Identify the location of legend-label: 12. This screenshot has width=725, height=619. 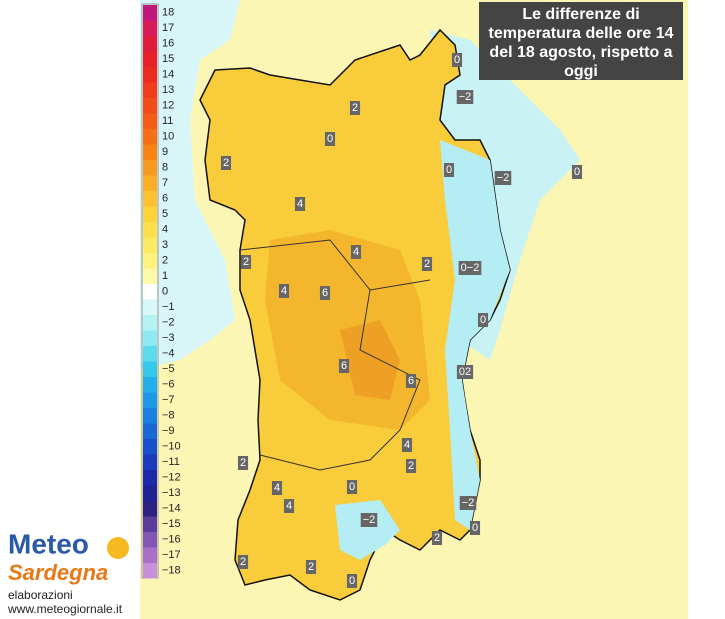
(168, 106).